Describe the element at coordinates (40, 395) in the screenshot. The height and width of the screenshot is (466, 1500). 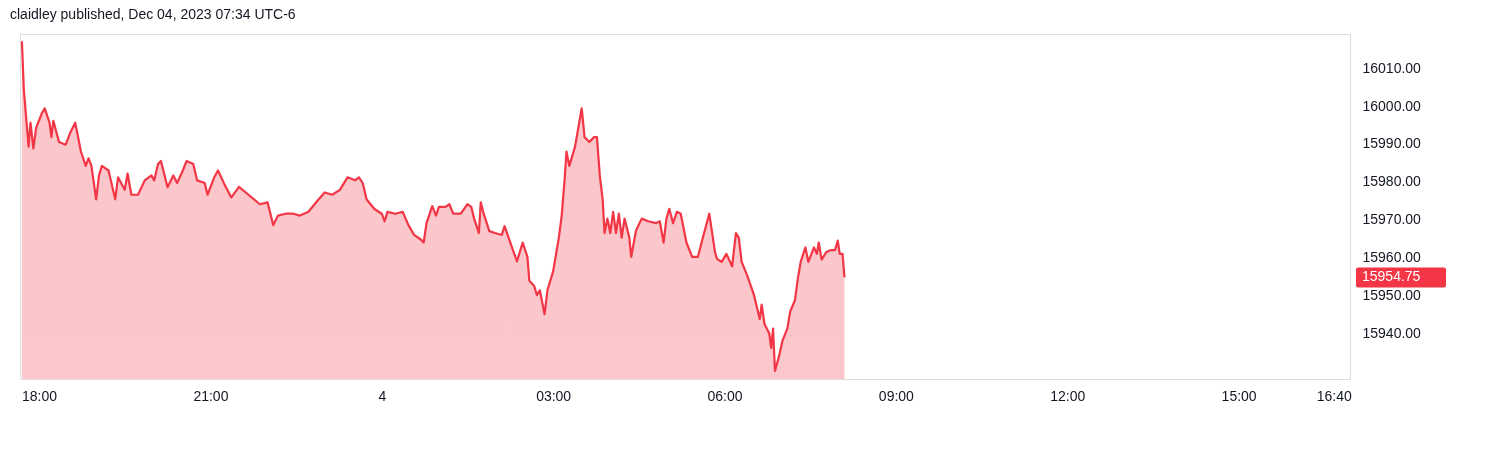
I see `x-tick-label: 18:00` at that location.